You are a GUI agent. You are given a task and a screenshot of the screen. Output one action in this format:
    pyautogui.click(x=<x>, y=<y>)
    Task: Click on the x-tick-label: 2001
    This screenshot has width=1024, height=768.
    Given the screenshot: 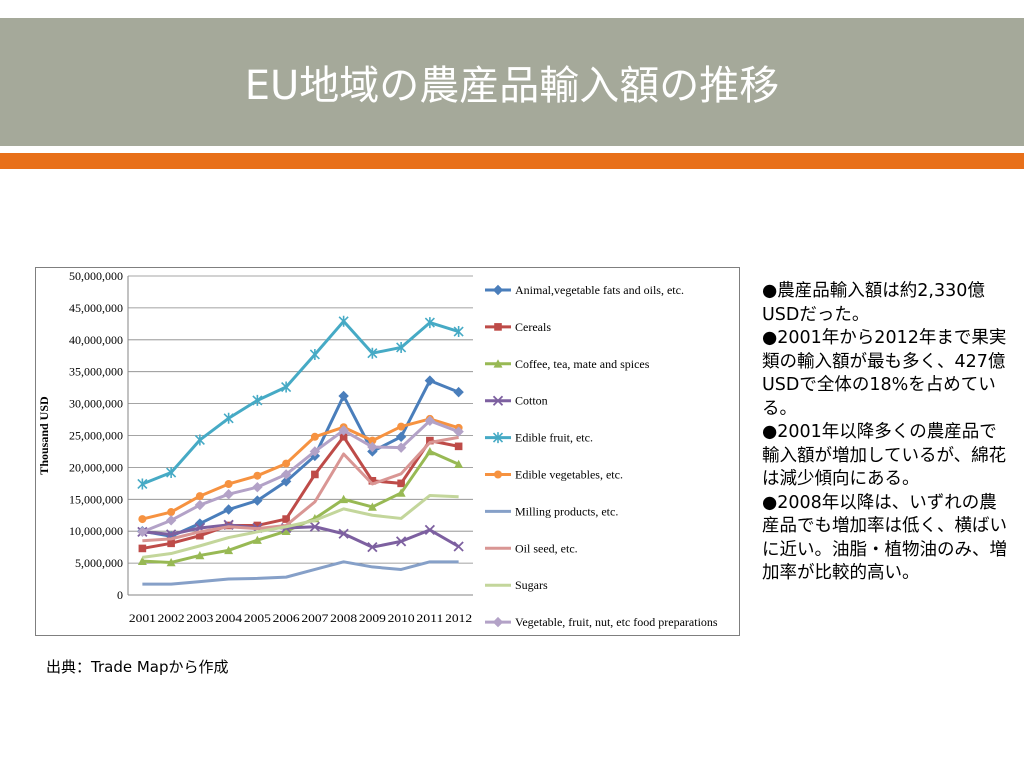 What is the action you would take?
    pyautogui.click(x=142, y=618)
    